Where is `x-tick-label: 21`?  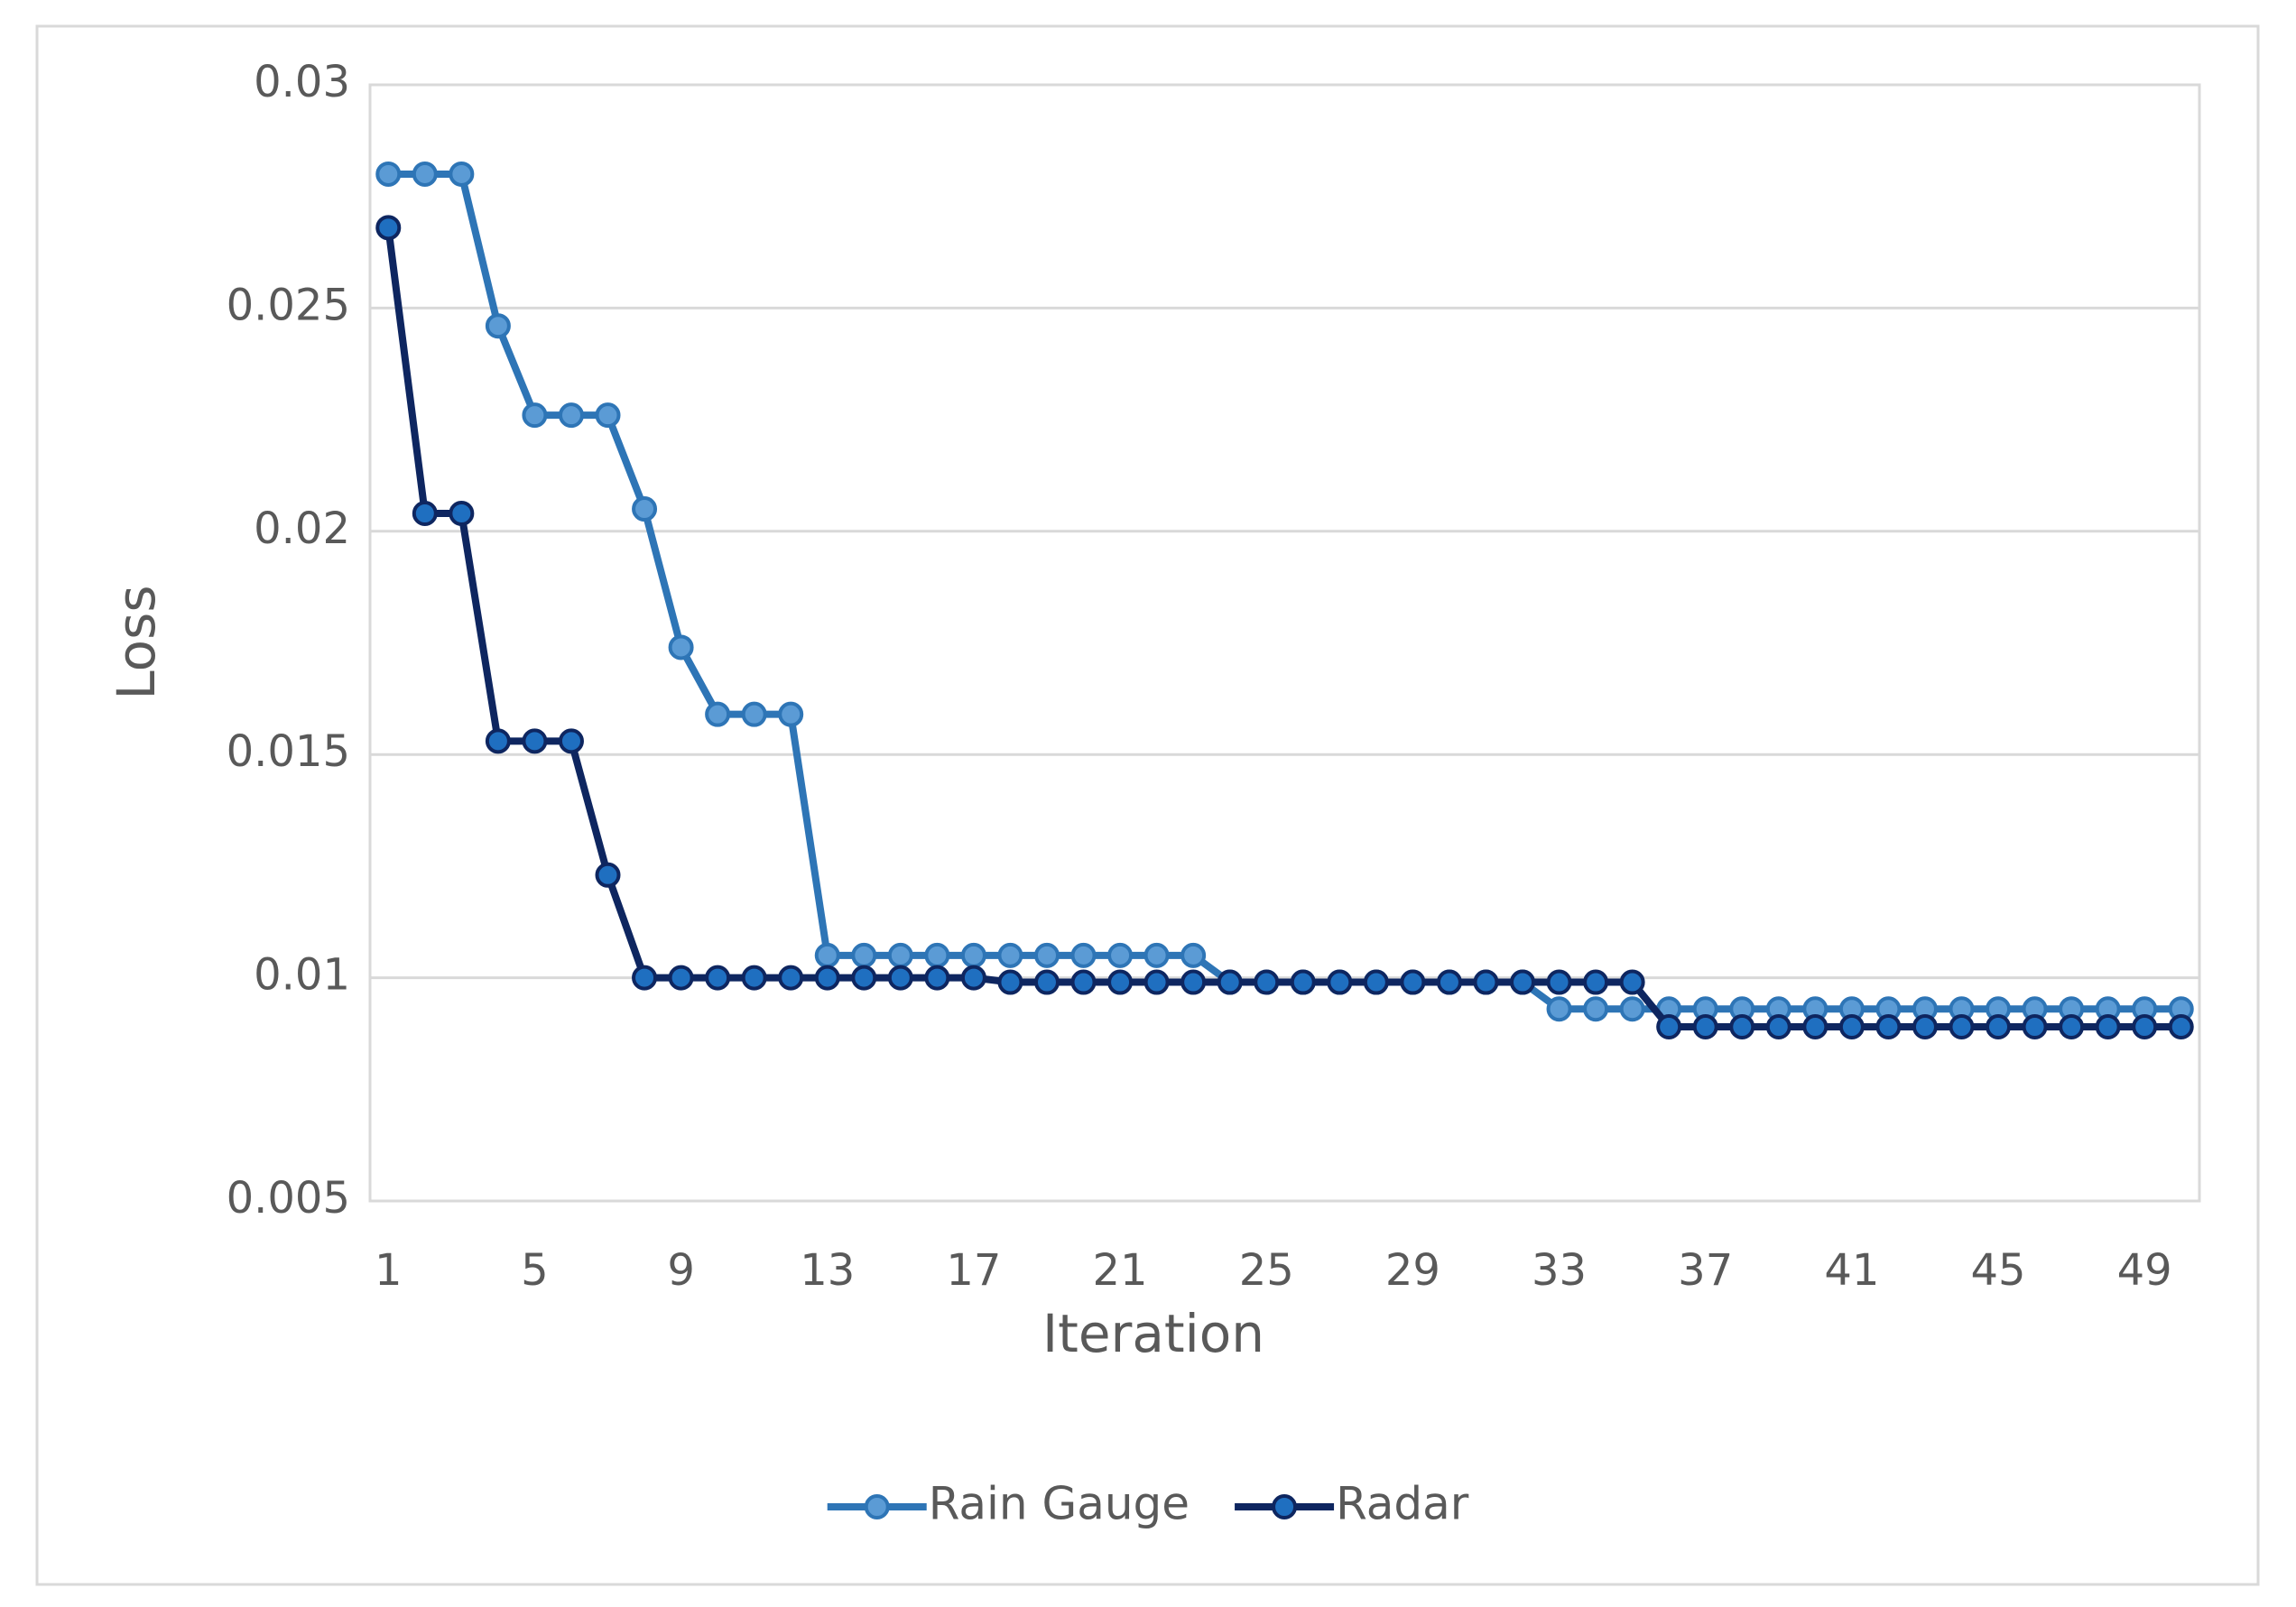
x-tick-label: 21 is located at coordinates (1120, 1270).